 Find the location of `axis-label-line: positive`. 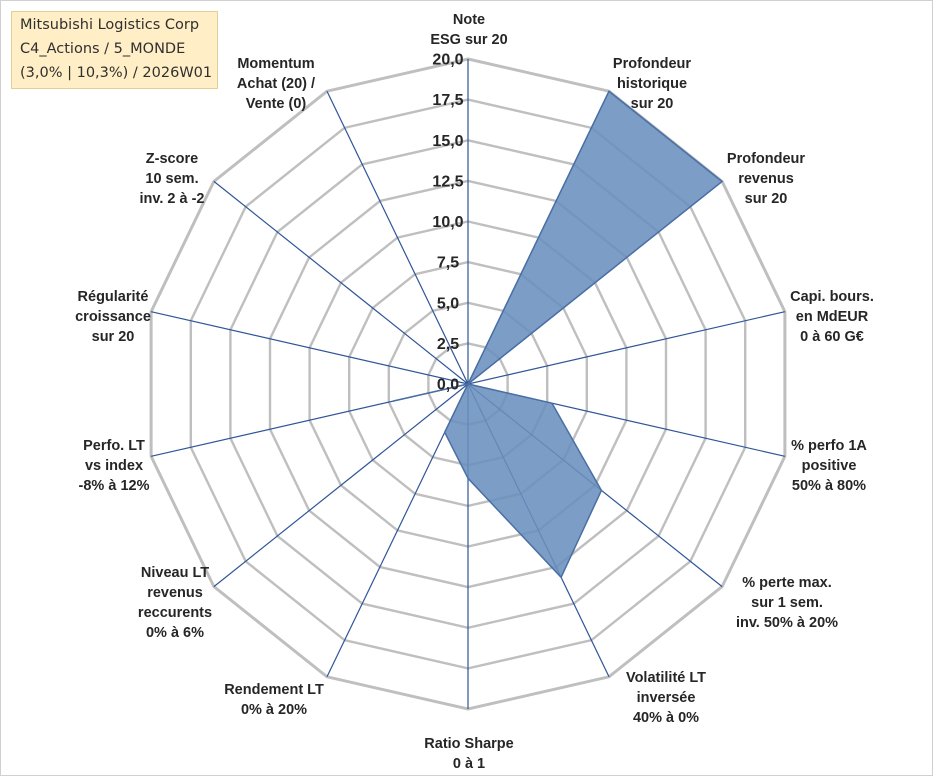

axis-label-line: positive is located at coordinates (829, 466).